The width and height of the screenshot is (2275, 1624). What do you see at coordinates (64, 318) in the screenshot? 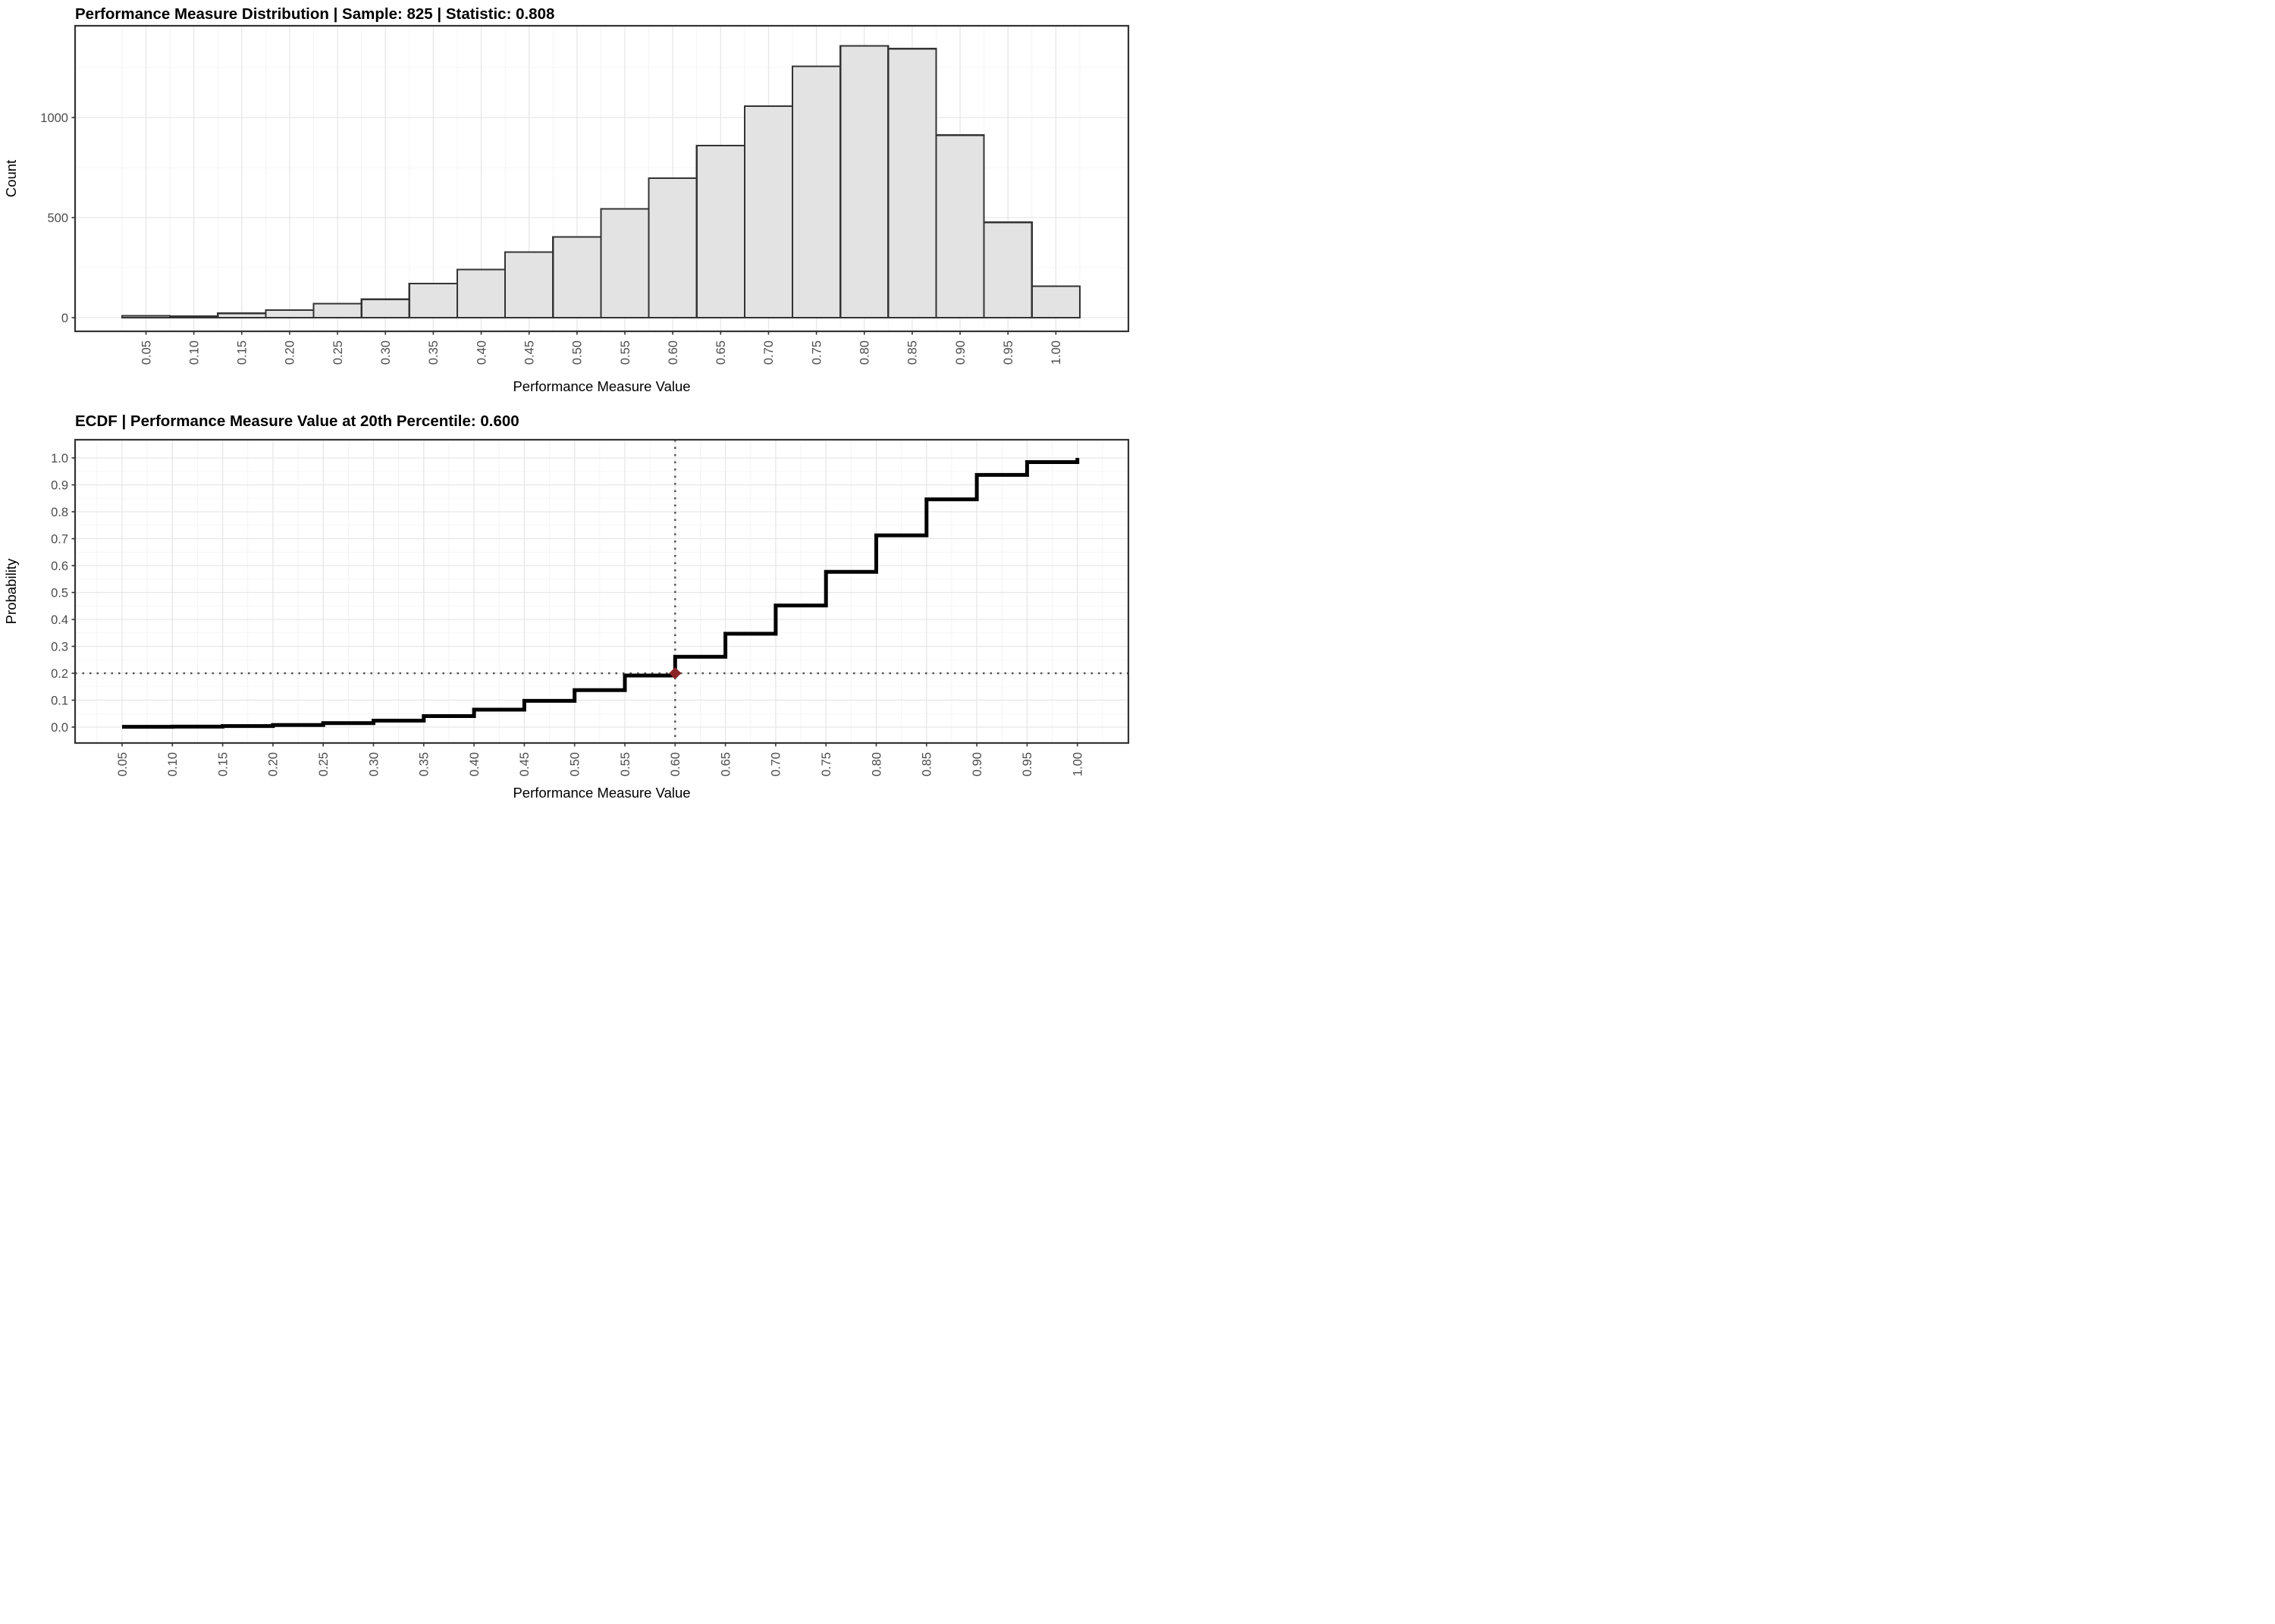
I see `y-tick-label: 0` at bounding box center [64, 318].